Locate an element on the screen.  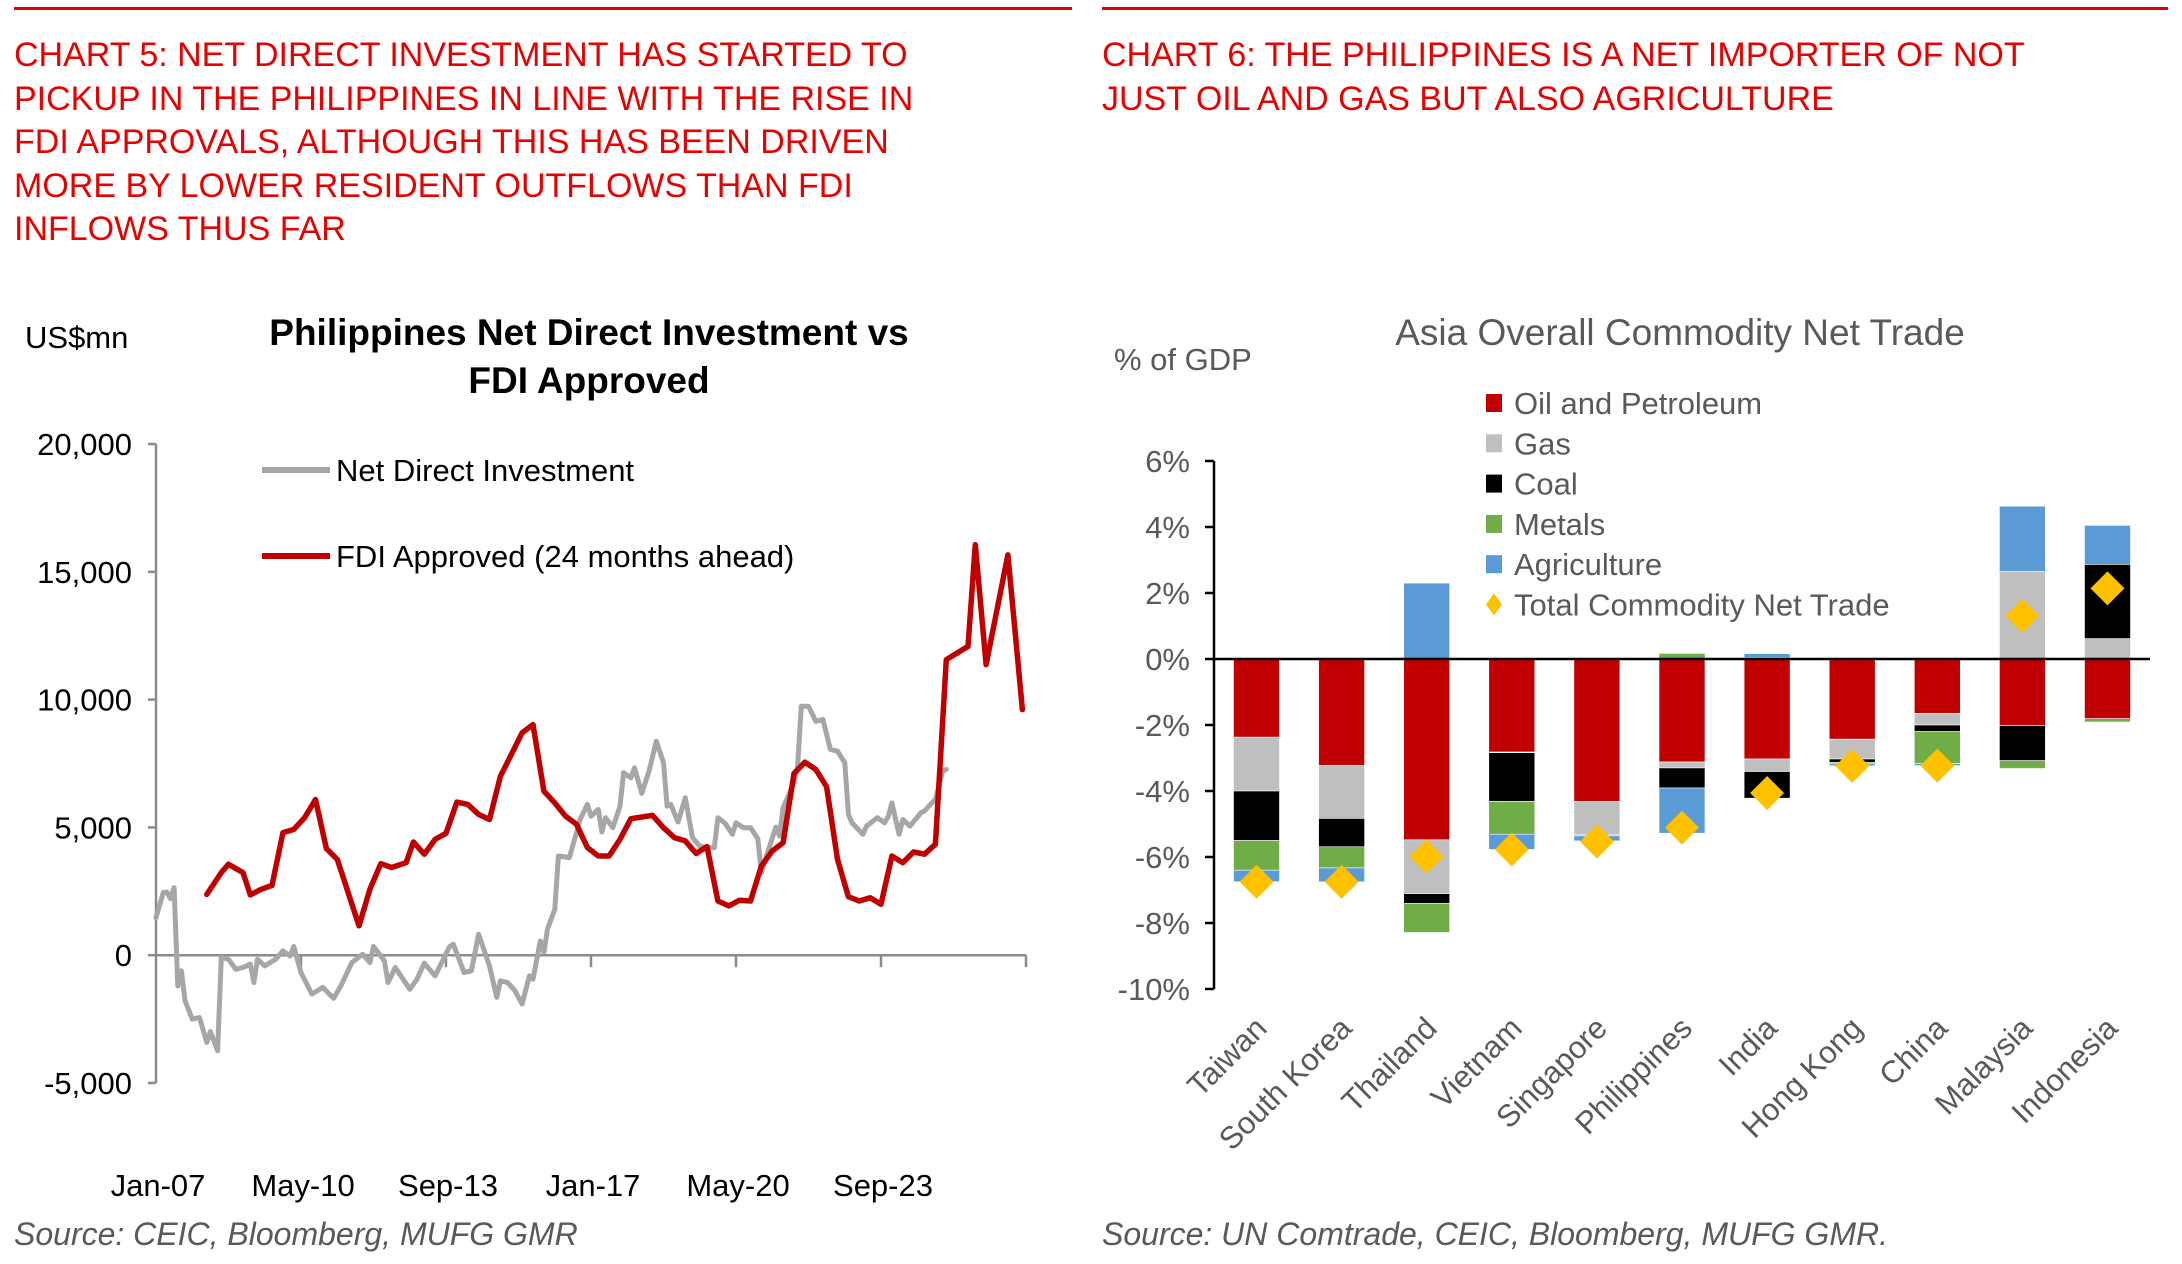
y-tick-label: -4% is located at coordinates (1162, 791).